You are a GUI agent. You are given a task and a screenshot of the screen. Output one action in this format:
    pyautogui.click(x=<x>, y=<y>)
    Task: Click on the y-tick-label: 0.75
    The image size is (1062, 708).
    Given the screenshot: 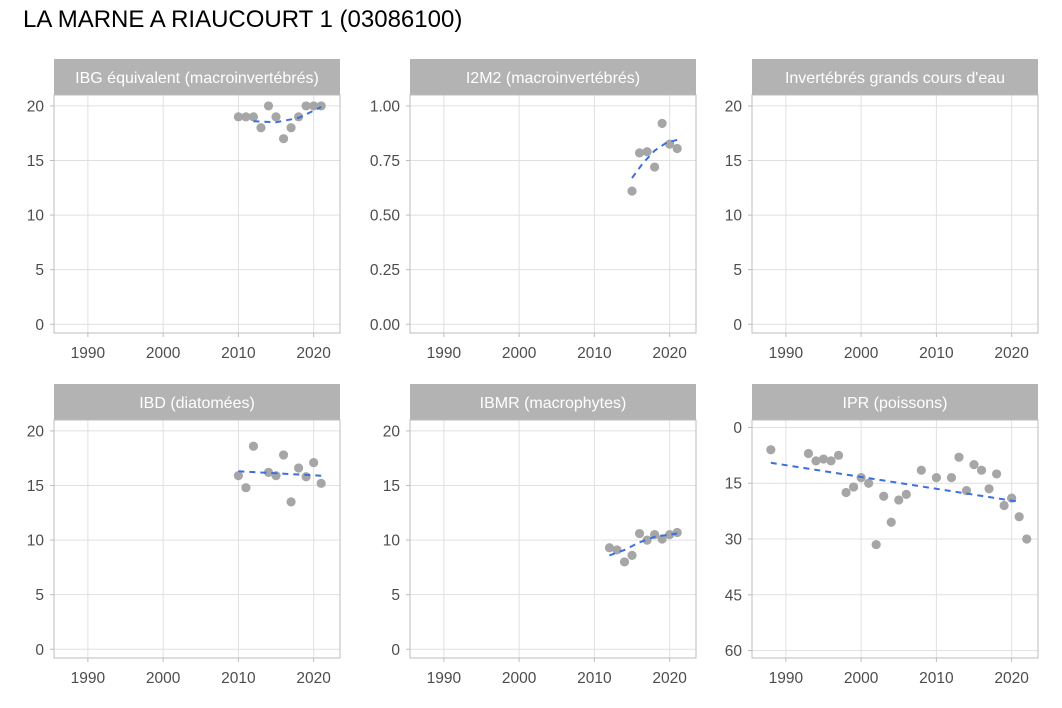 What is the action you would take?
    pyautogui.click(x=385, y=161)
    